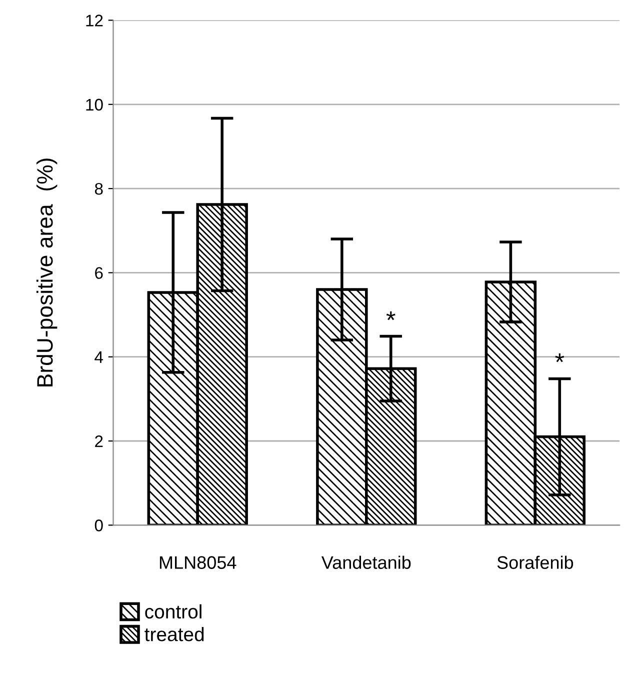  I want to click on x-tick-label: Sorafenib, so click(535, 562).